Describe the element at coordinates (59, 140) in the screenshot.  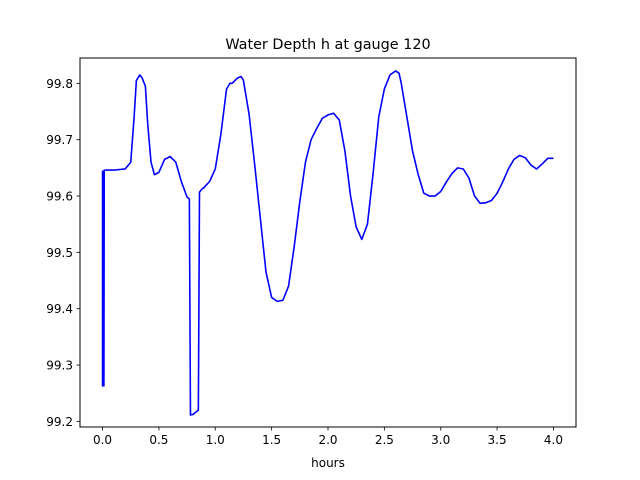
I see `y-tick-label: 99.7` at that location.